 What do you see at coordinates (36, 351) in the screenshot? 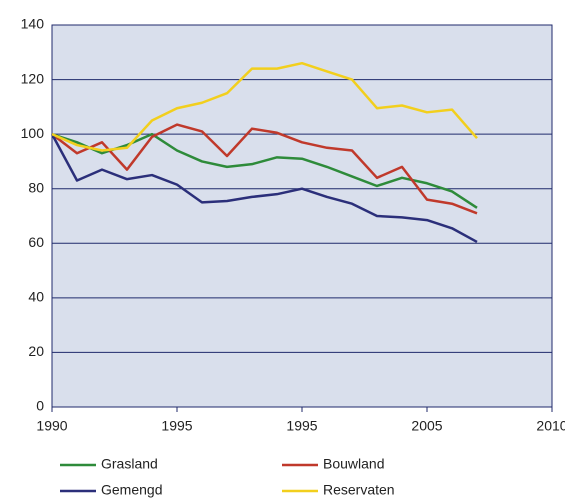
I see `y-tick-label: 20` at bounding box center [36, 351].